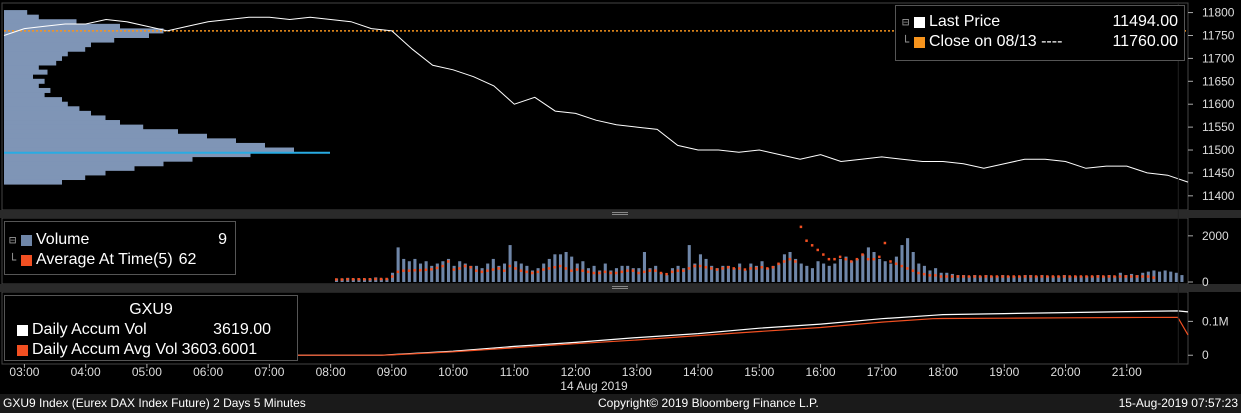 Image resolution: width=1241 pixels, height=413 pixels. What do you see at coordinates (1040, 21) in the screenshot?
I see `legend-last-price: ⊟ Last Price 11494.00` at bounding box center [1040, 21].